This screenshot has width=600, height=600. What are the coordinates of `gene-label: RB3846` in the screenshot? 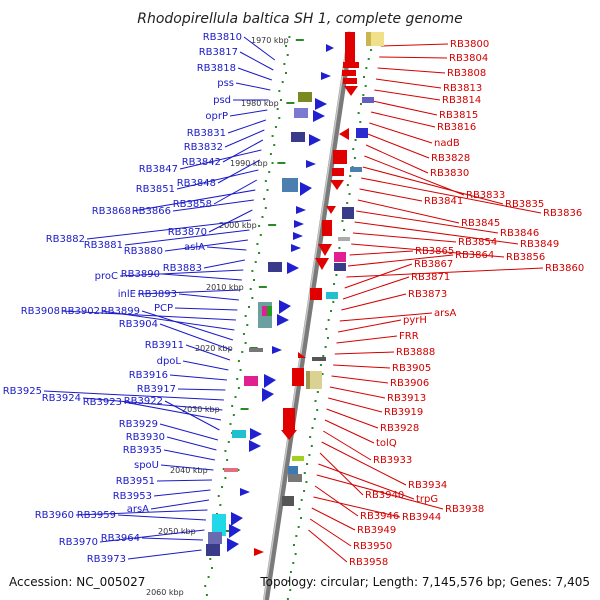 It's located at (519, 233).